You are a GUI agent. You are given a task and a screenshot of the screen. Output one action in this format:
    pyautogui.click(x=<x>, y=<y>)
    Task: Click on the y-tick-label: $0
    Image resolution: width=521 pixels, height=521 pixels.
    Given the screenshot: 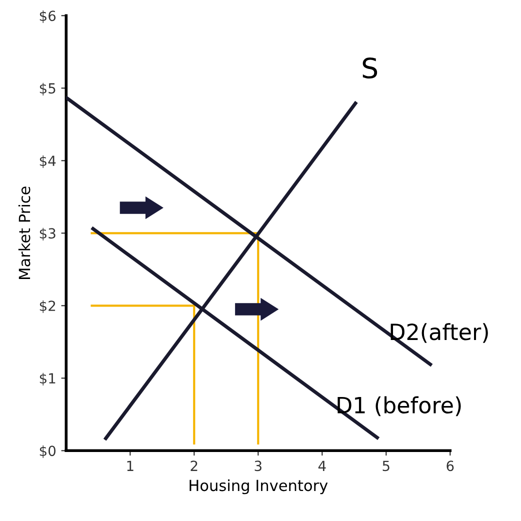 What is the action you would take?
    pyautogui.click(x=48, y=451)
    